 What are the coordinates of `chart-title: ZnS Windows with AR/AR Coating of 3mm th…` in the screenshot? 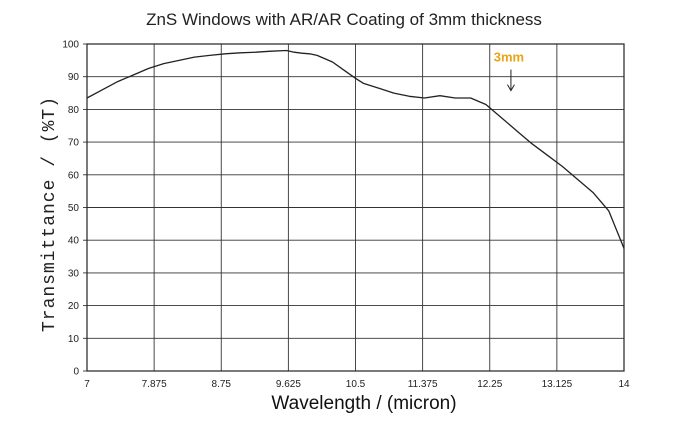 It's located at (344, 19).